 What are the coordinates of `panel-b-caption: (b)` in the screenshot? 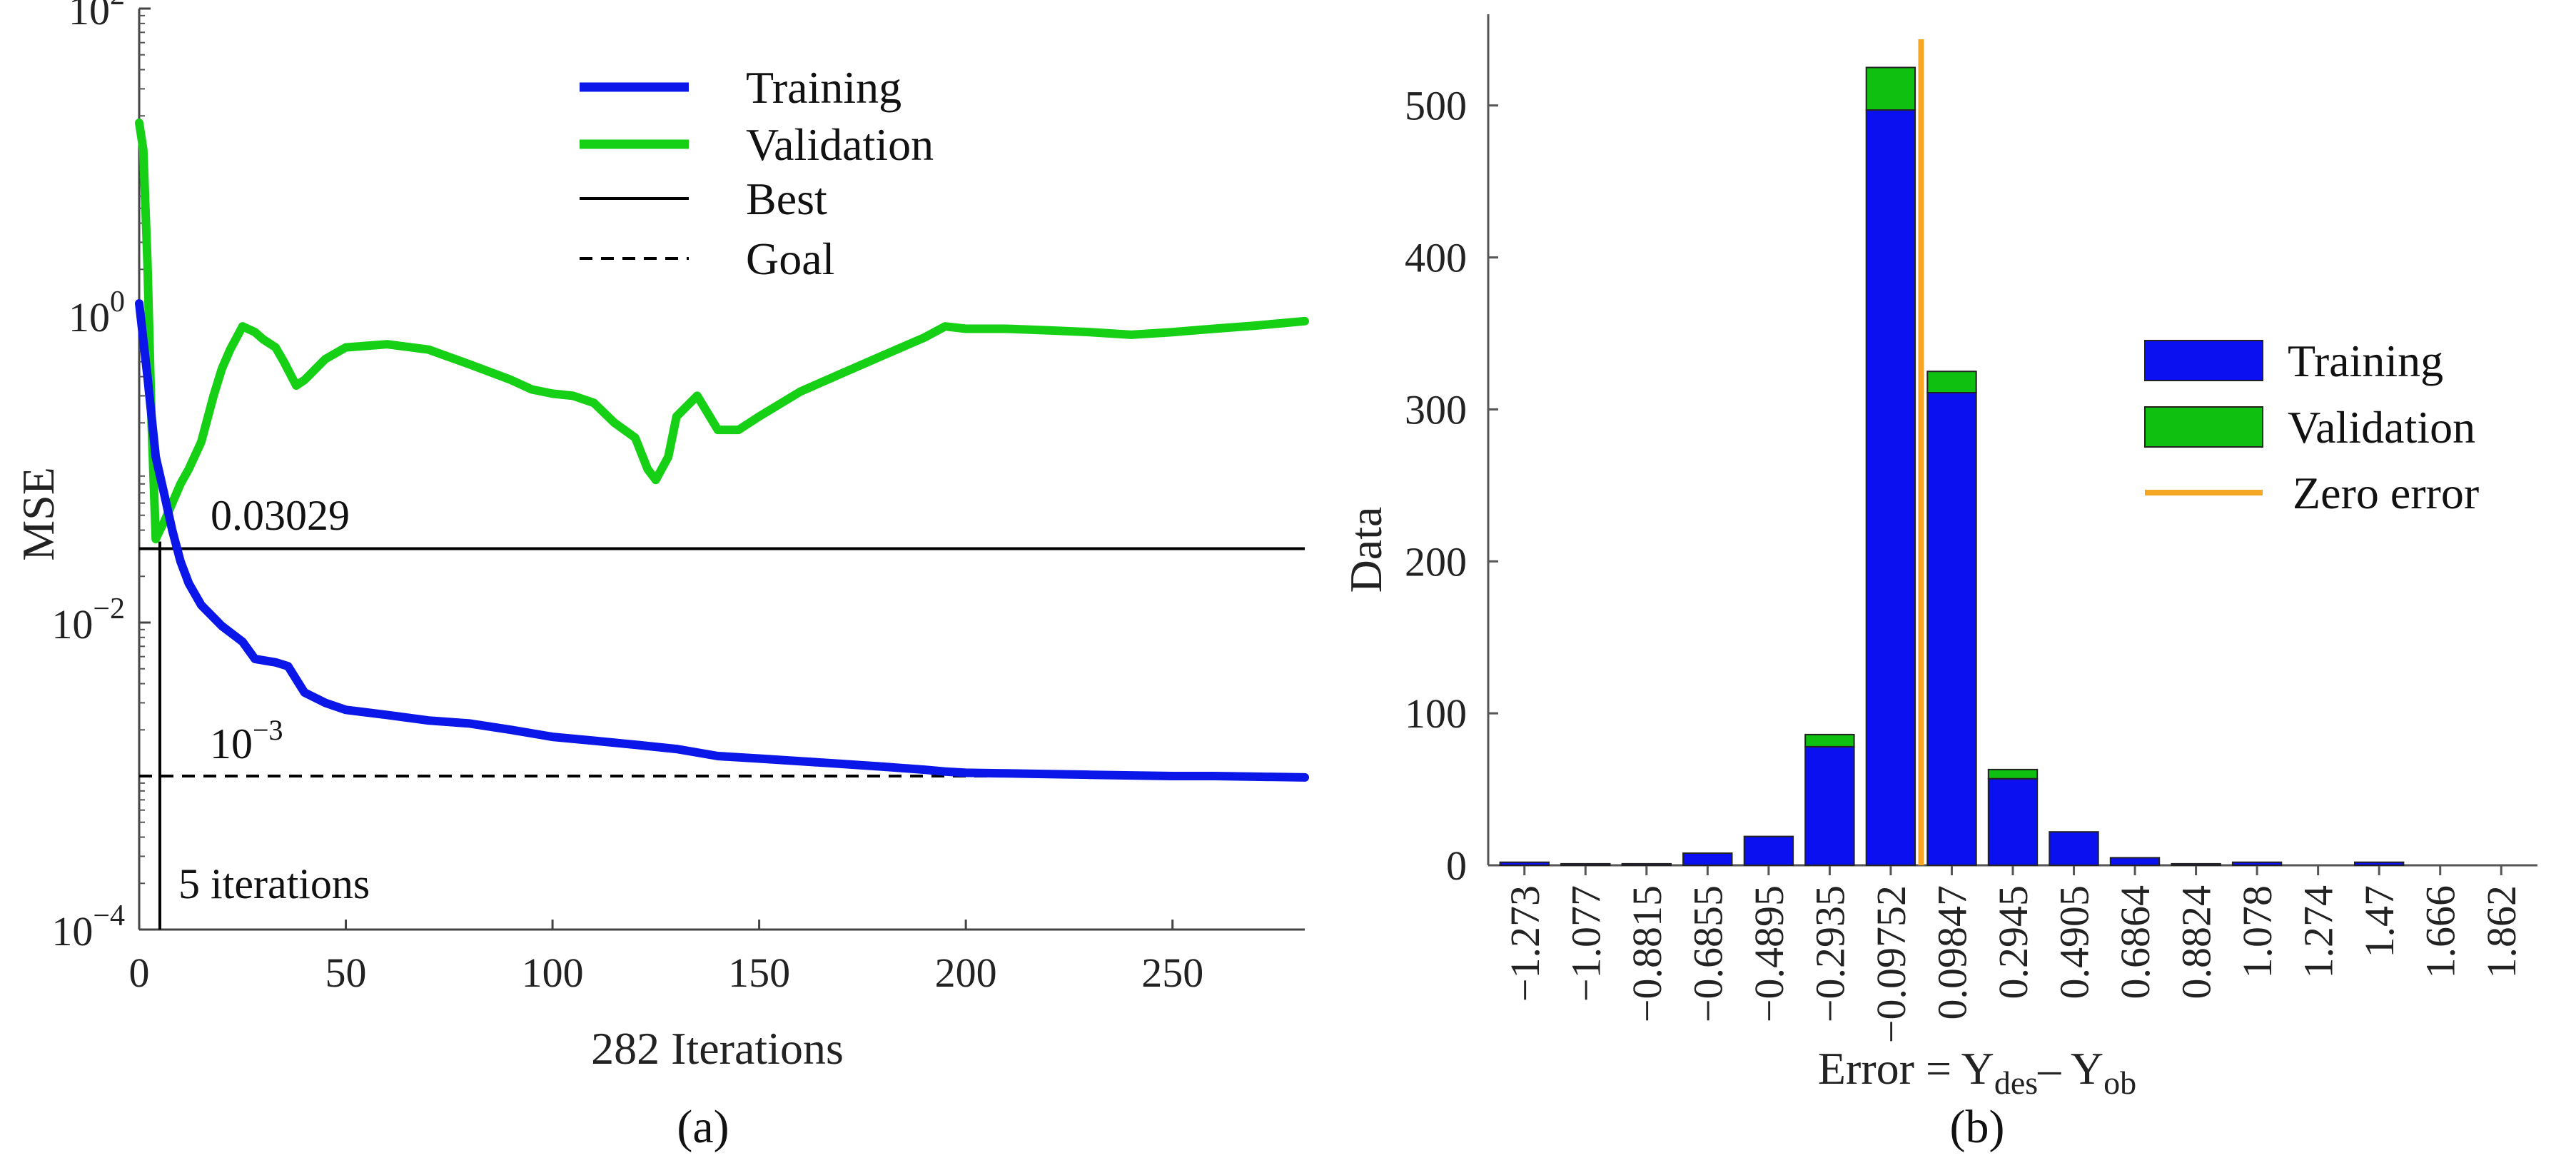 It's located at (1977, 1127).